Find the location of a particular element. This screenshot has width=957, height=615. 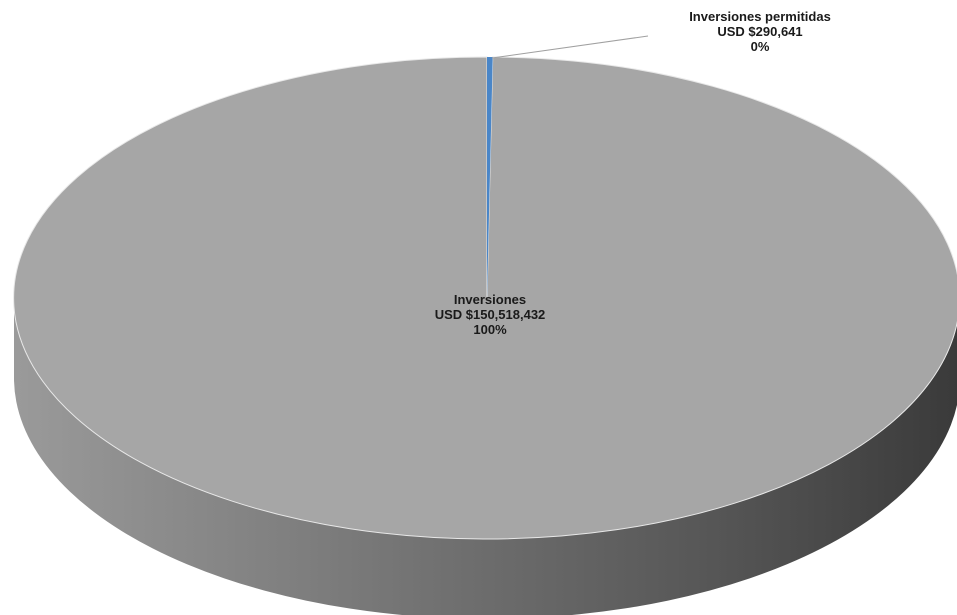

slice-label-inversiones-permitidas: Inversiones permitidas USD $290,641 0% is located at coordinates (760, 31).